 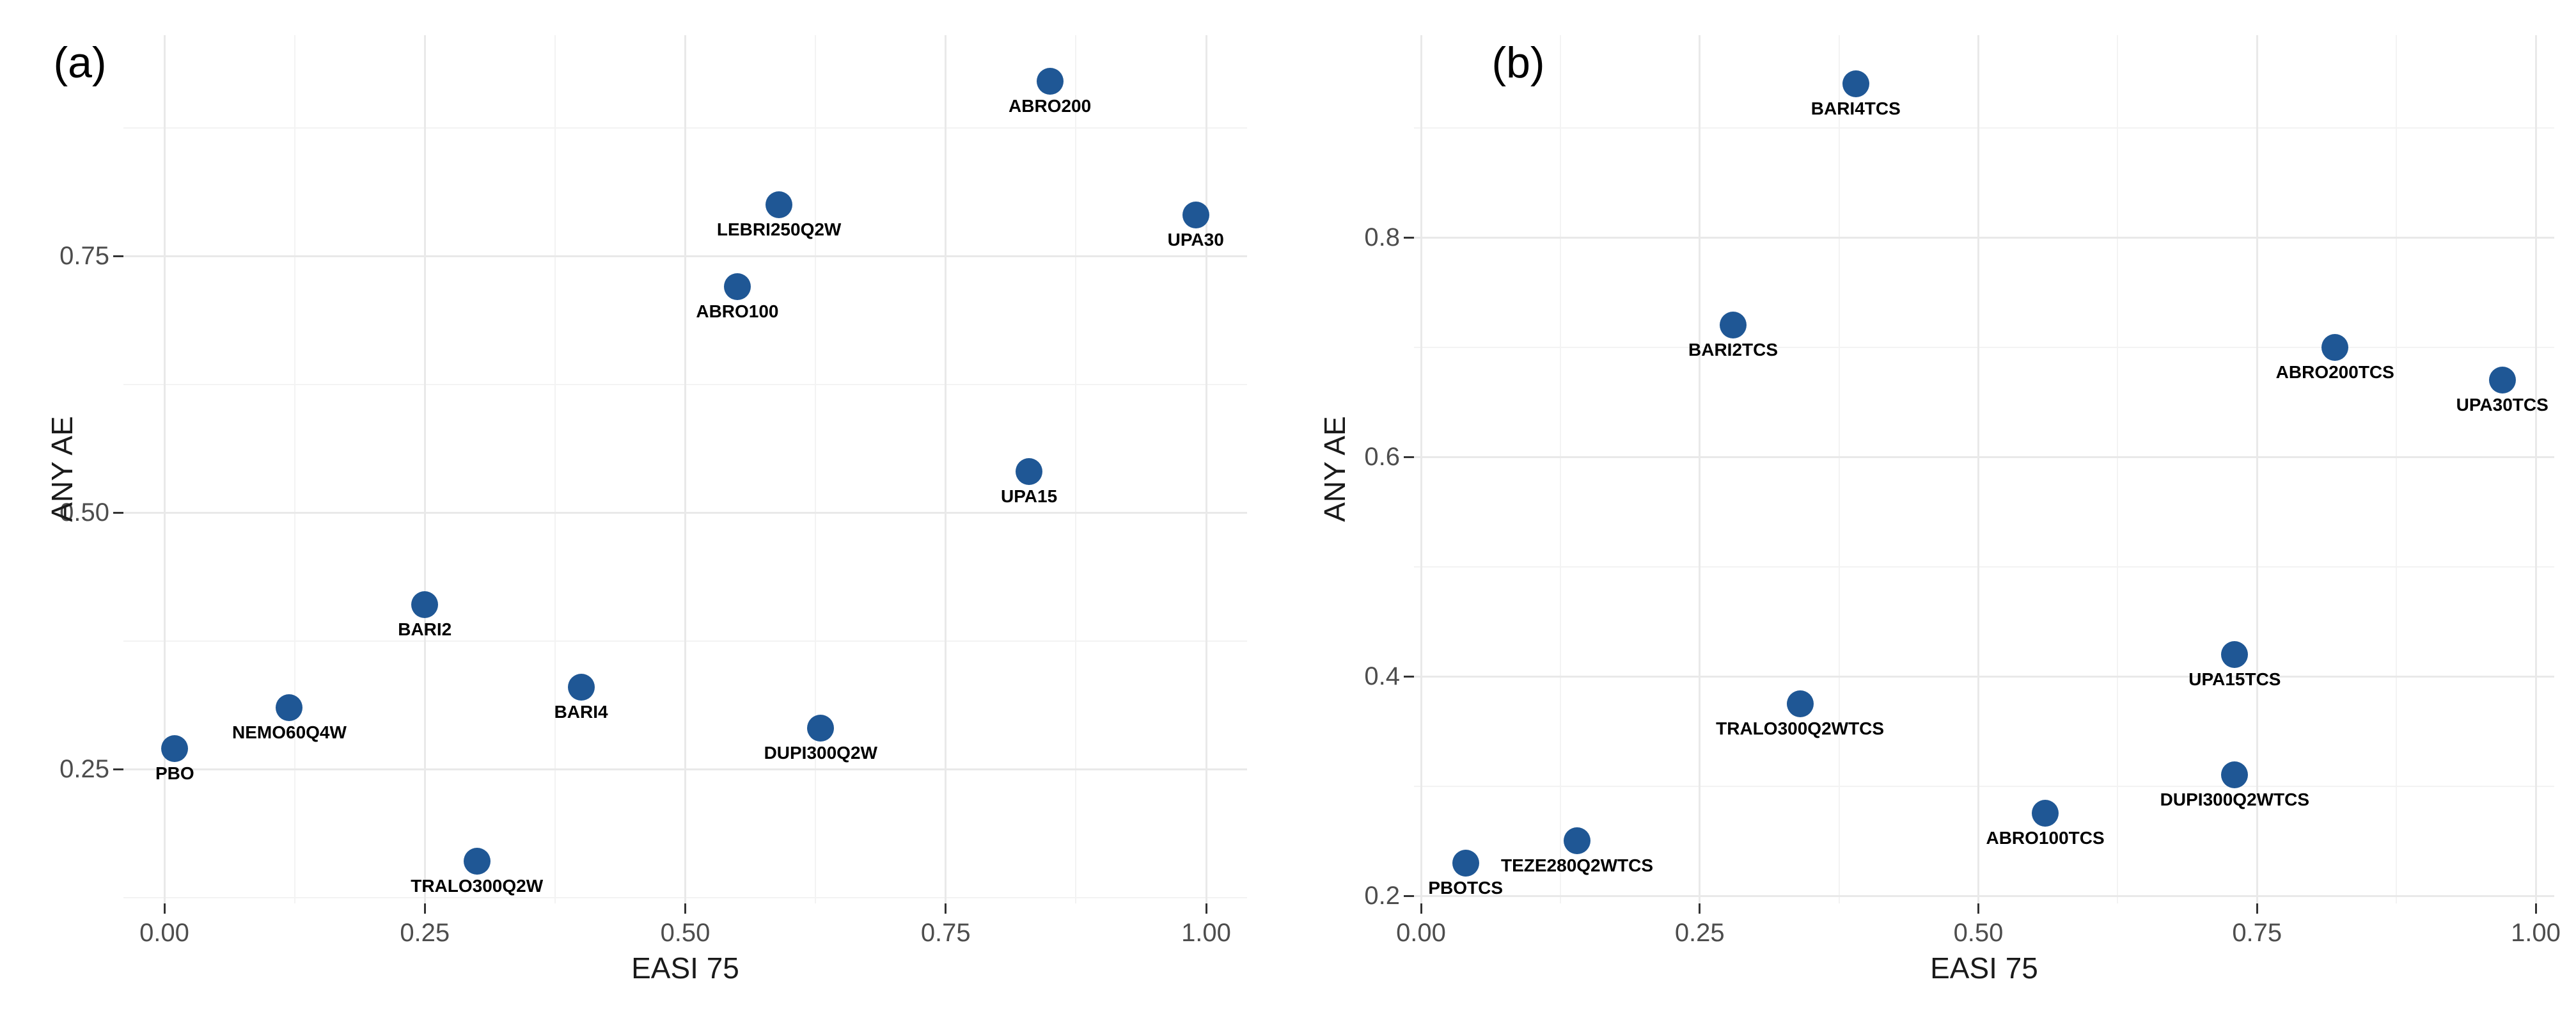 I want to click on panel-tag: (a), so click(x=80, y=62).